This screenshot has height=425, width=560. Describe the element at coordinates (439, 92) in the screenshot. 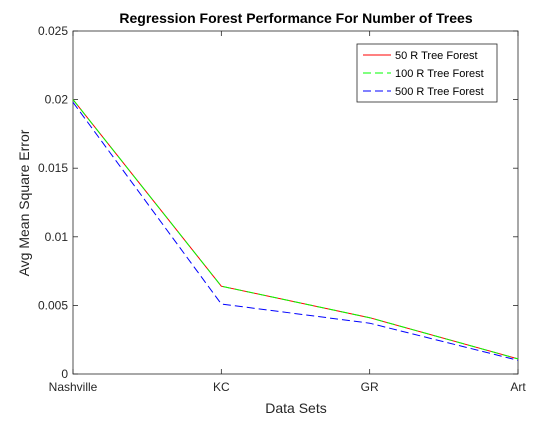

I see `legend-label: 500 R Tree Forest` at that location.